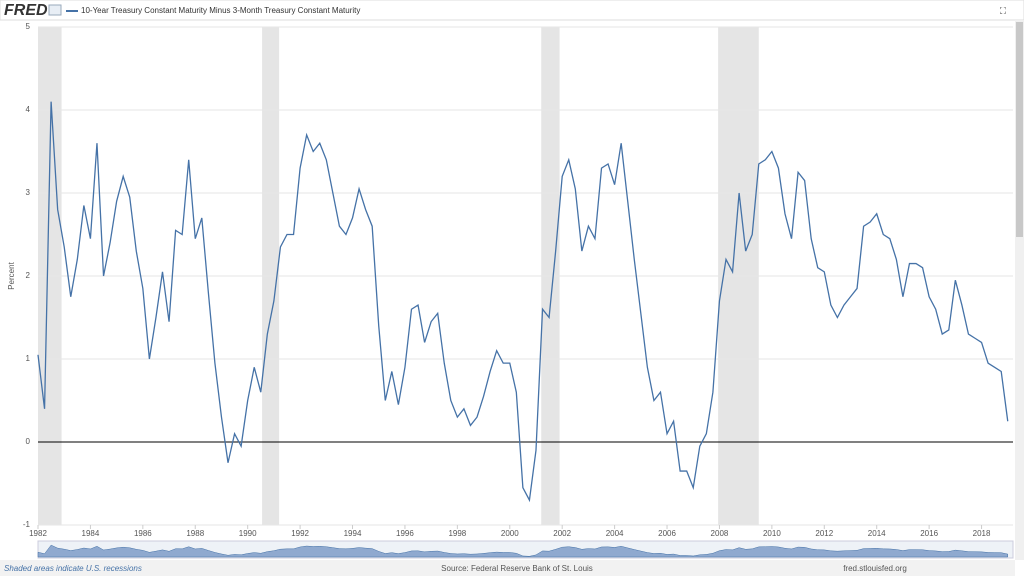 The image size is (1024, 581). What do you see at coordinates (27, 524) in the screenshot?
I see `y-tick-label: -1` at bounding box center [27, 524].